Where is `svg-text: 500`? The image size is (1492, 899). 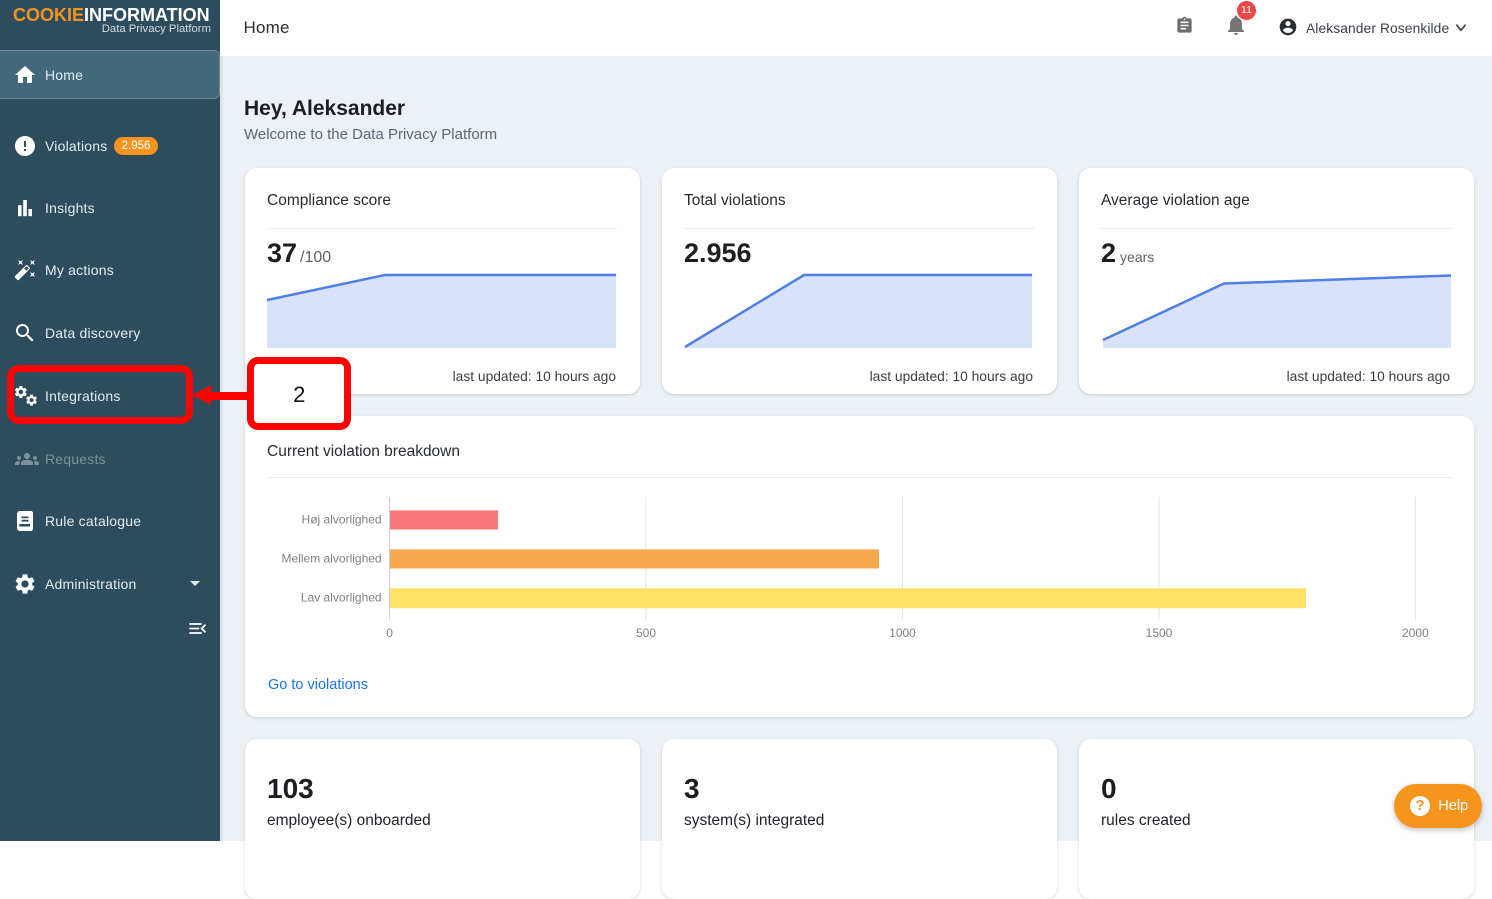 svg-text: 500 is located at coordinates (646, 633).